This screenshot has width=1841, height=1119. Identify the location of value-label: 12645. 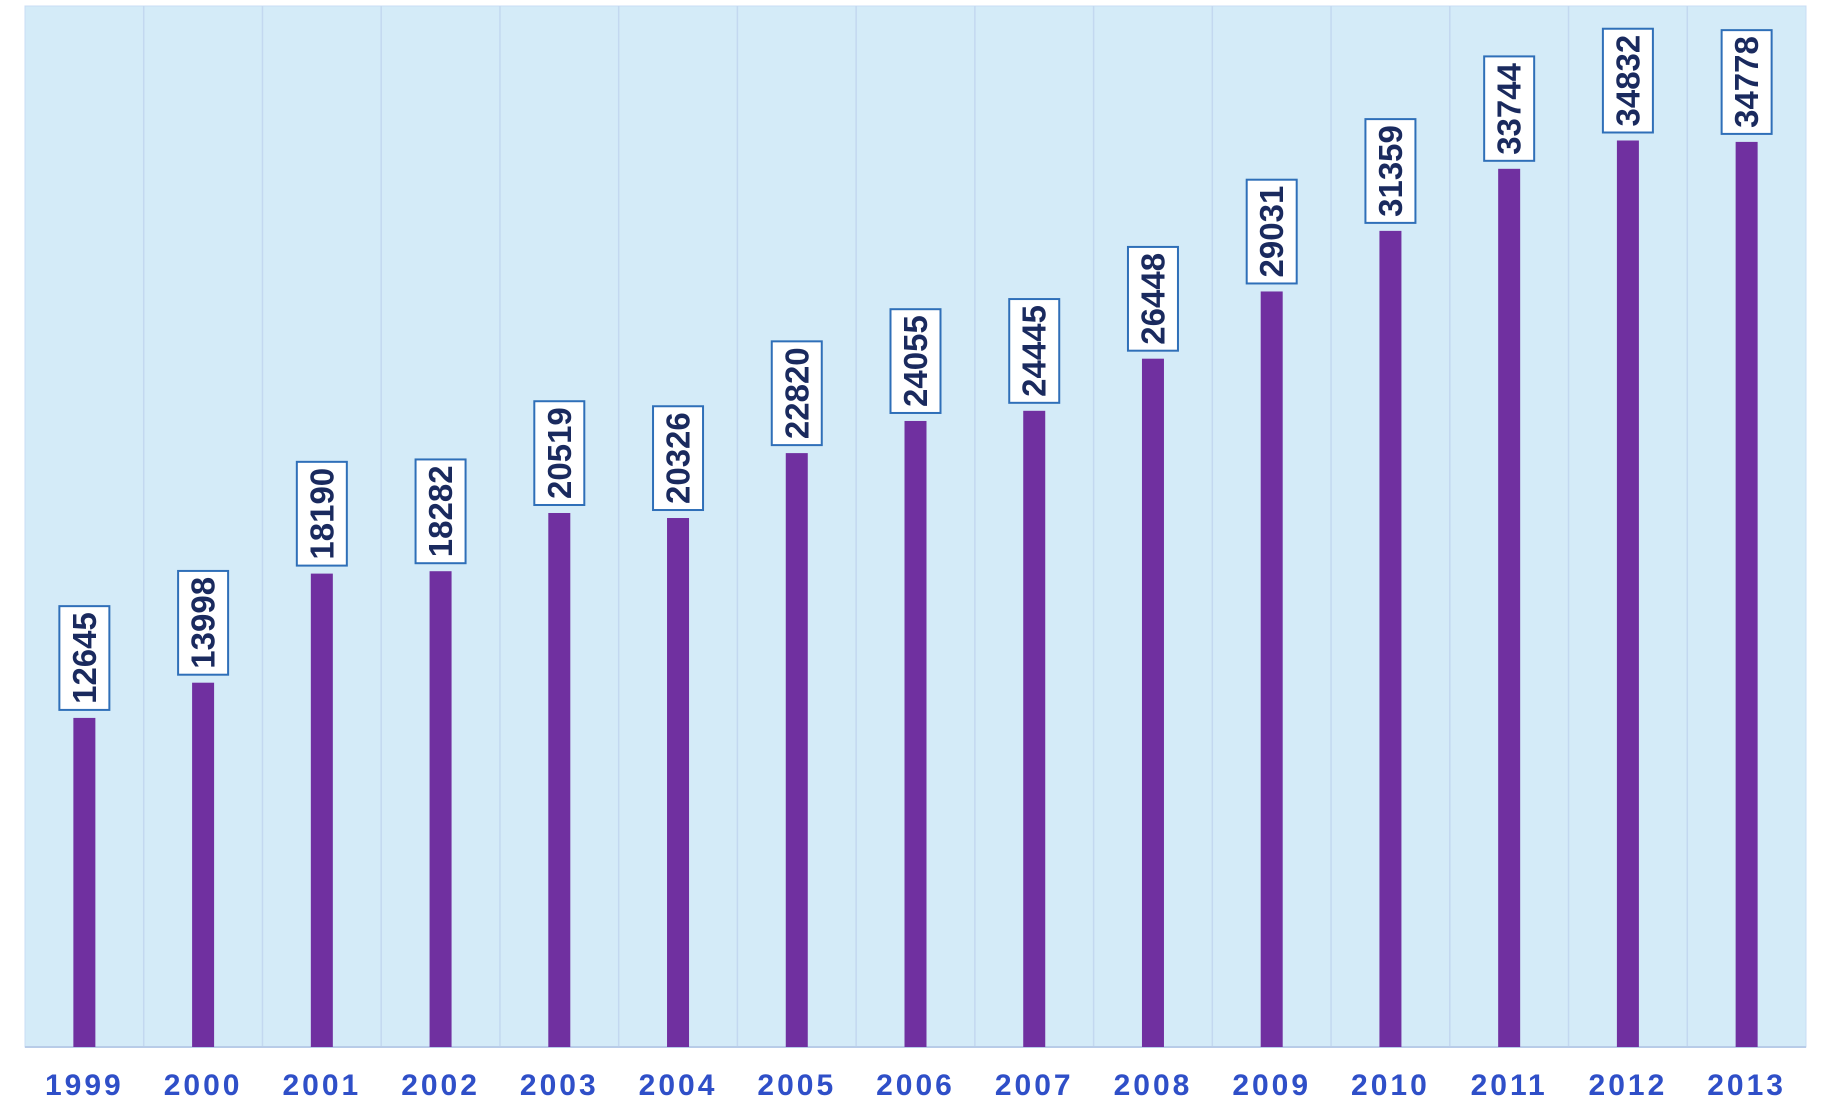
(84, 658).